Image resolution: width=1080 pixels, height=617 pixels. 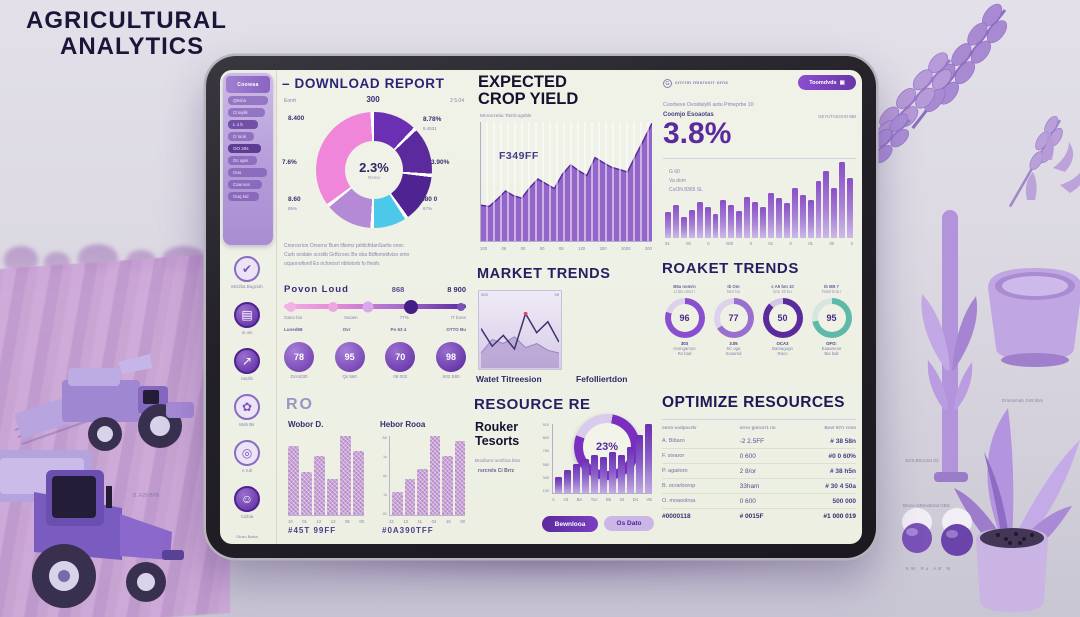 What do you see at coordinates (299, 361) in the screenshot?
I see `stat-circle: 78 Dcro030` at bounding box center [299, 361].